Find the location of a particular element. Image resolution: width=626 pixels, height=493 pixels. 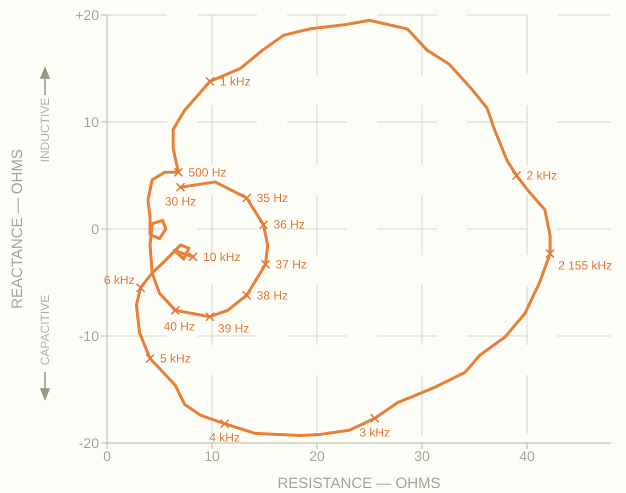

x-tick-label: 10 is located at coordinates (212, 456).